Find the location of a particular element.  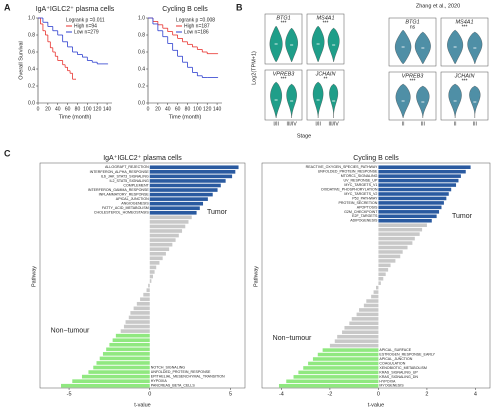

pathway-label: MTORC1_SIGNALING is located at coordinates (359, 176).